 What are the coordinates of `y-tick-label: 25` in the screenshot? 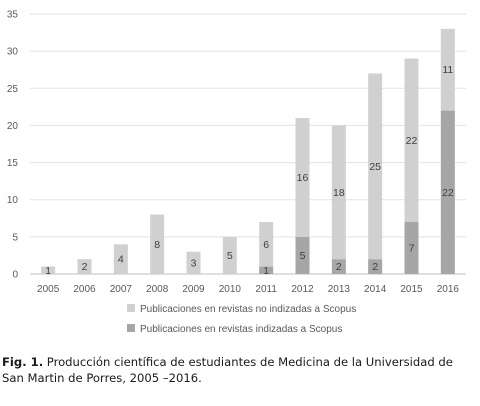 It's located at (13, 89).